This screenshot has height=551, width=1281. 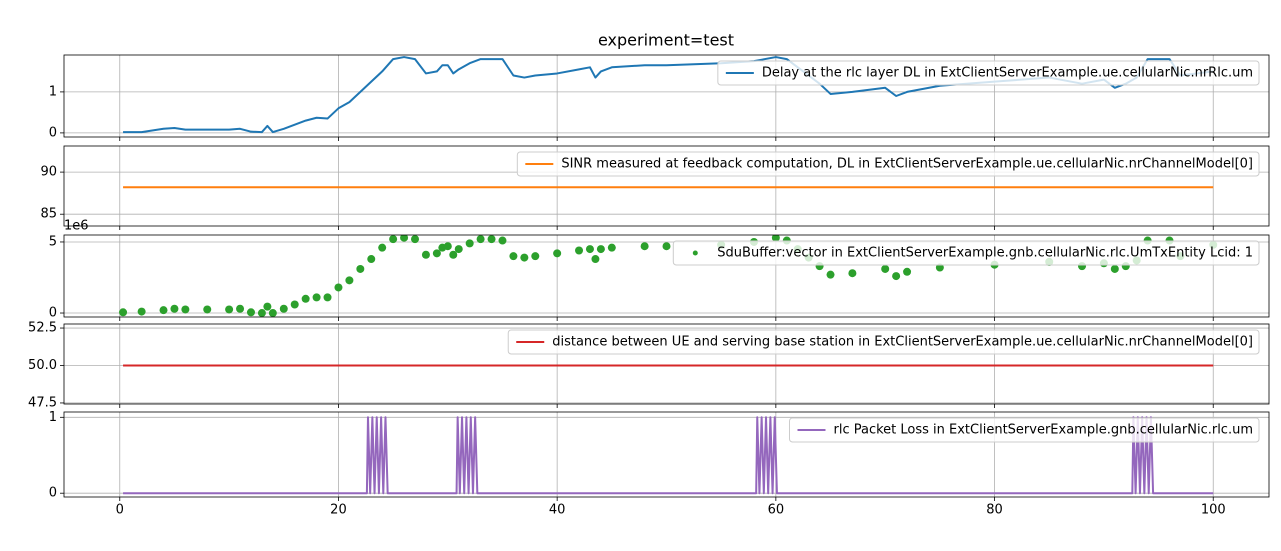 I want to click on chart-title: experiment=test, so click(x=666, y=40).